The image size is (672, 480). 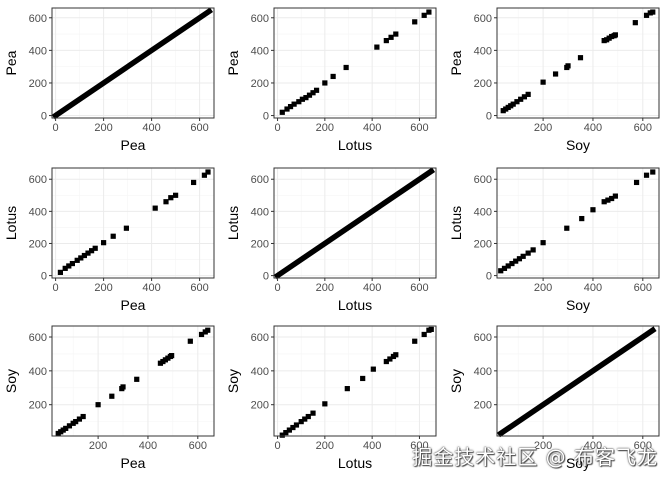 I want to click on data-line-dense, so click(x=354, y=223).